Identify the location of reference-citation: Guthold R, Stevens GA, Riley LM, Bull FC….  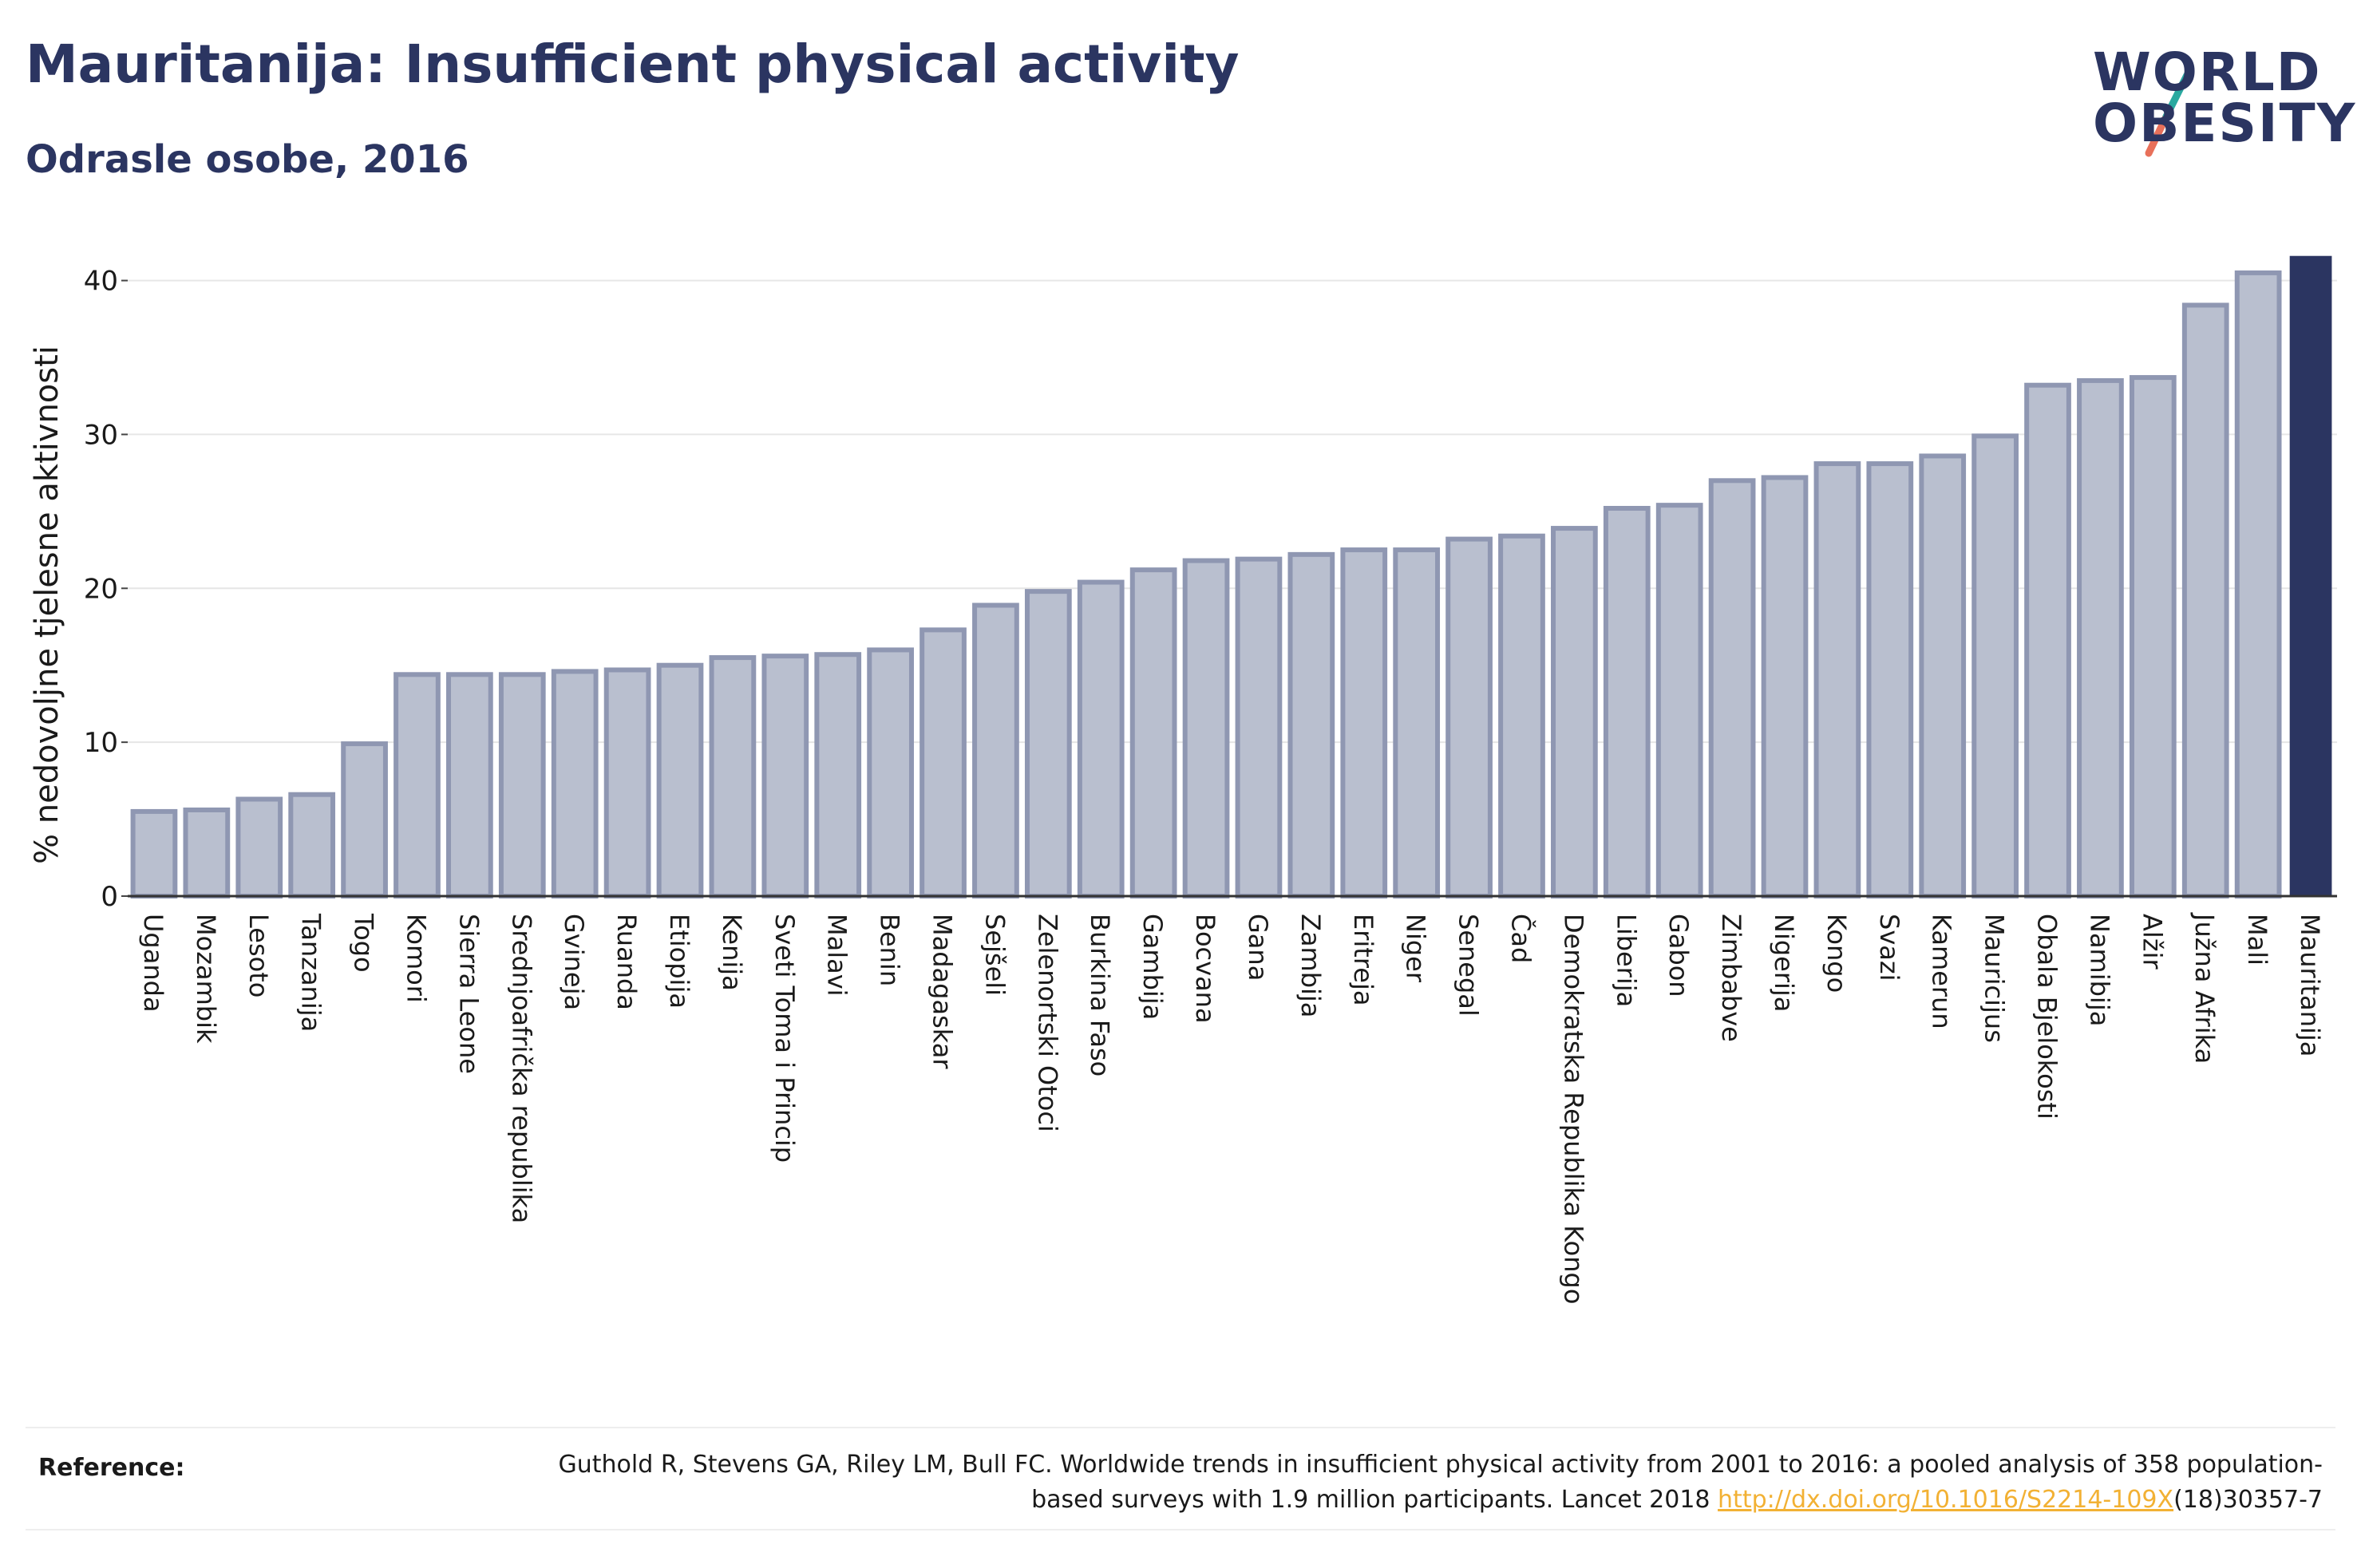
(1440, 1482).